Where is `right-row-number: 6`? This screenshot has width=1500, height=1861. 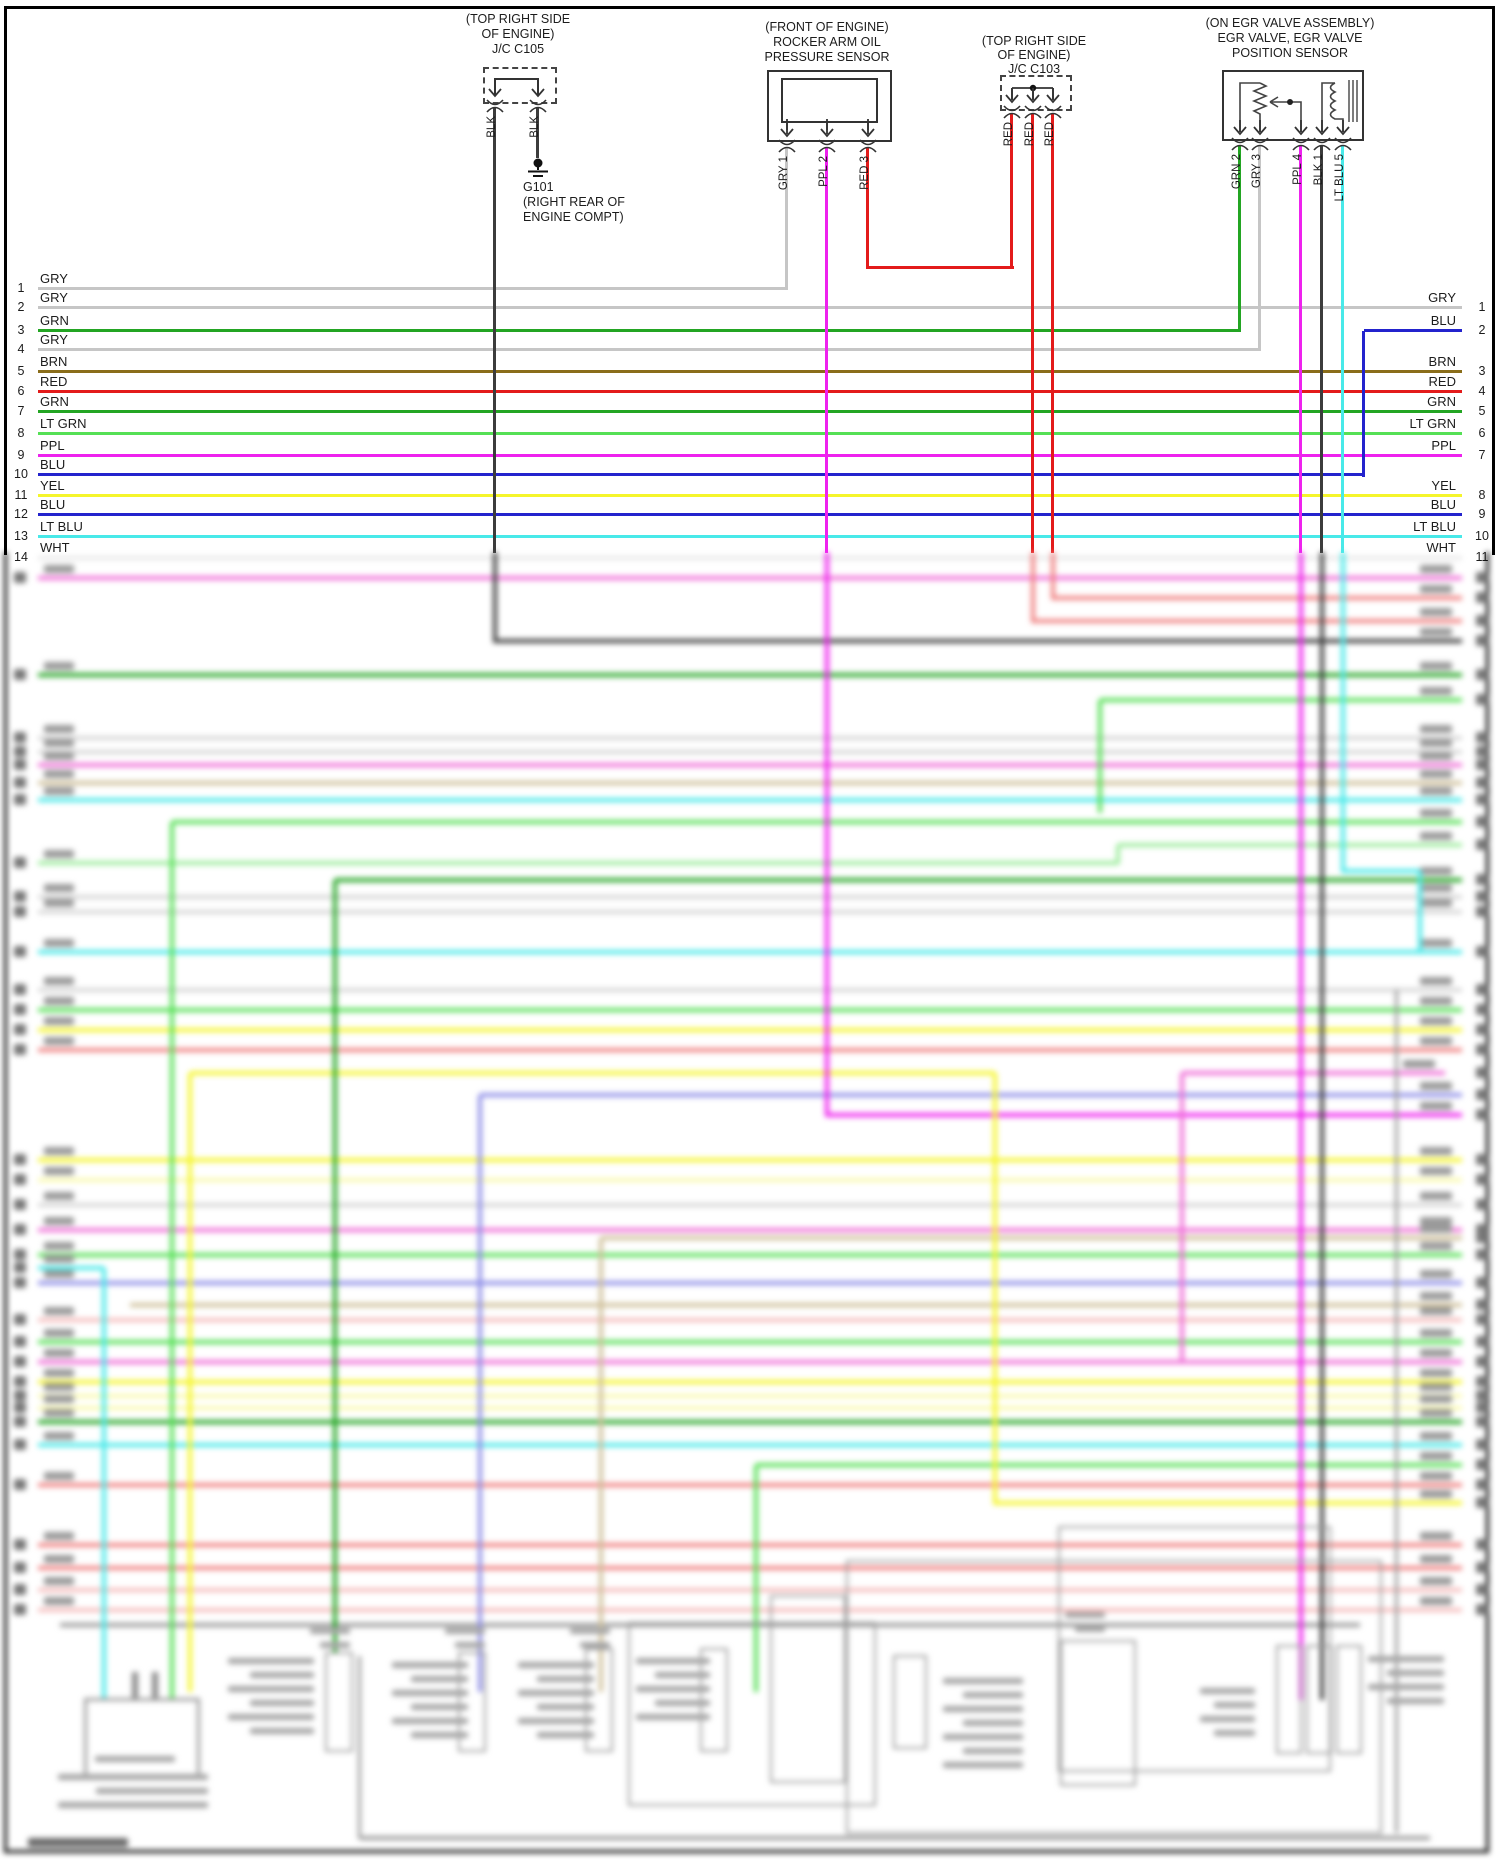 right-row-number: 6 is located at coordinates (1482, 433).